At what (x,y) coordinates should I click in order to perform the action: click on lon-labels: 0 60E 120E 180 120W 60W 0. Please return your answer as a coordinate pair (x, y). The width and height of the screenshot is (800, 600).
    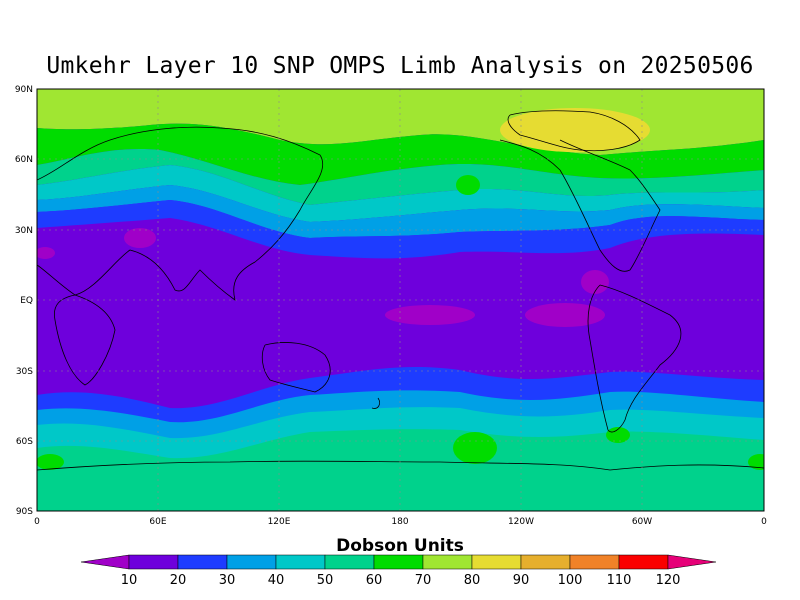
    Looking at the image, I should click on (400, 522).